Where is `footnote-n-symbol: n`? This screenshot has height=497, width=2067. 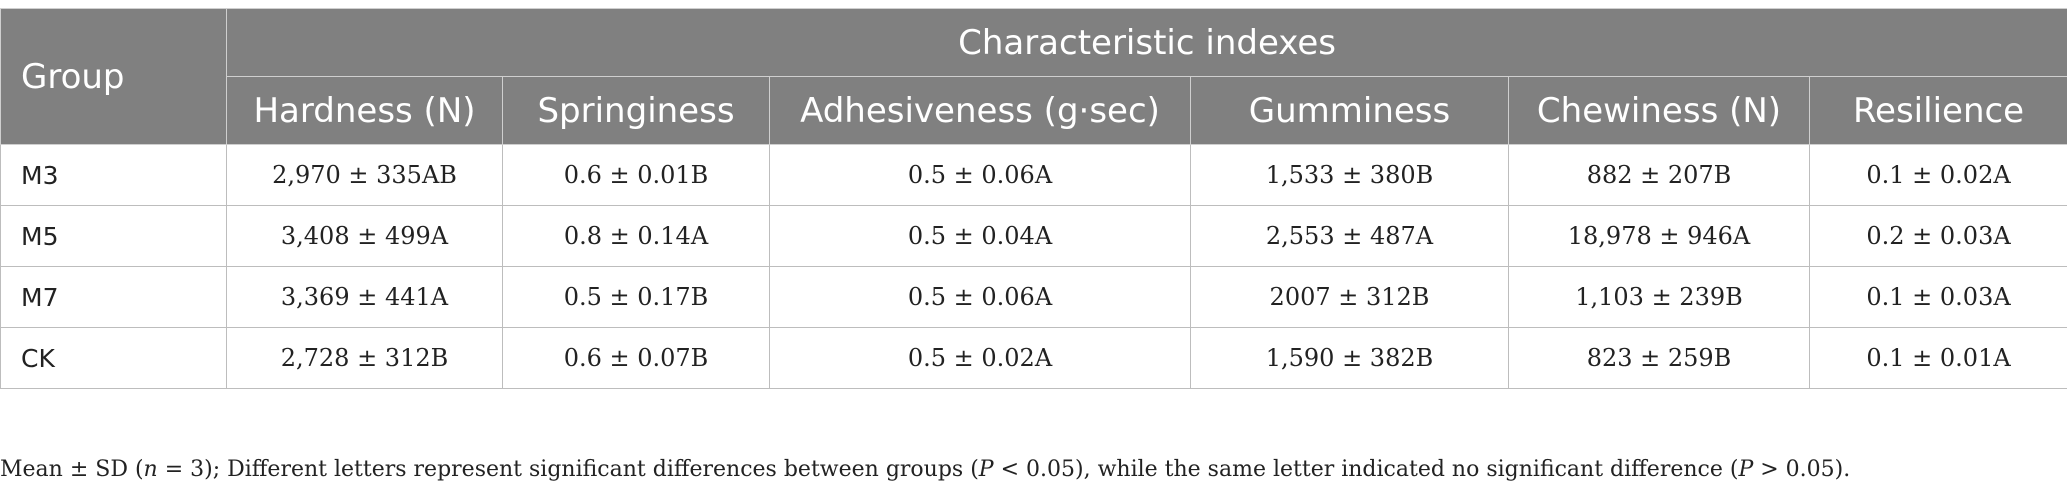
footnote-n-symbol: n is located at coordinates (150, 469).